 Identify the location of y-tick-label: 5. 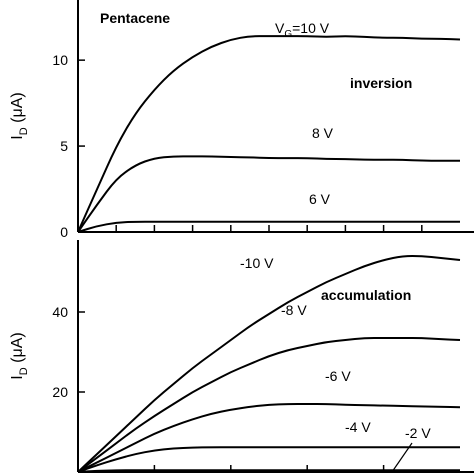
(64, 146).